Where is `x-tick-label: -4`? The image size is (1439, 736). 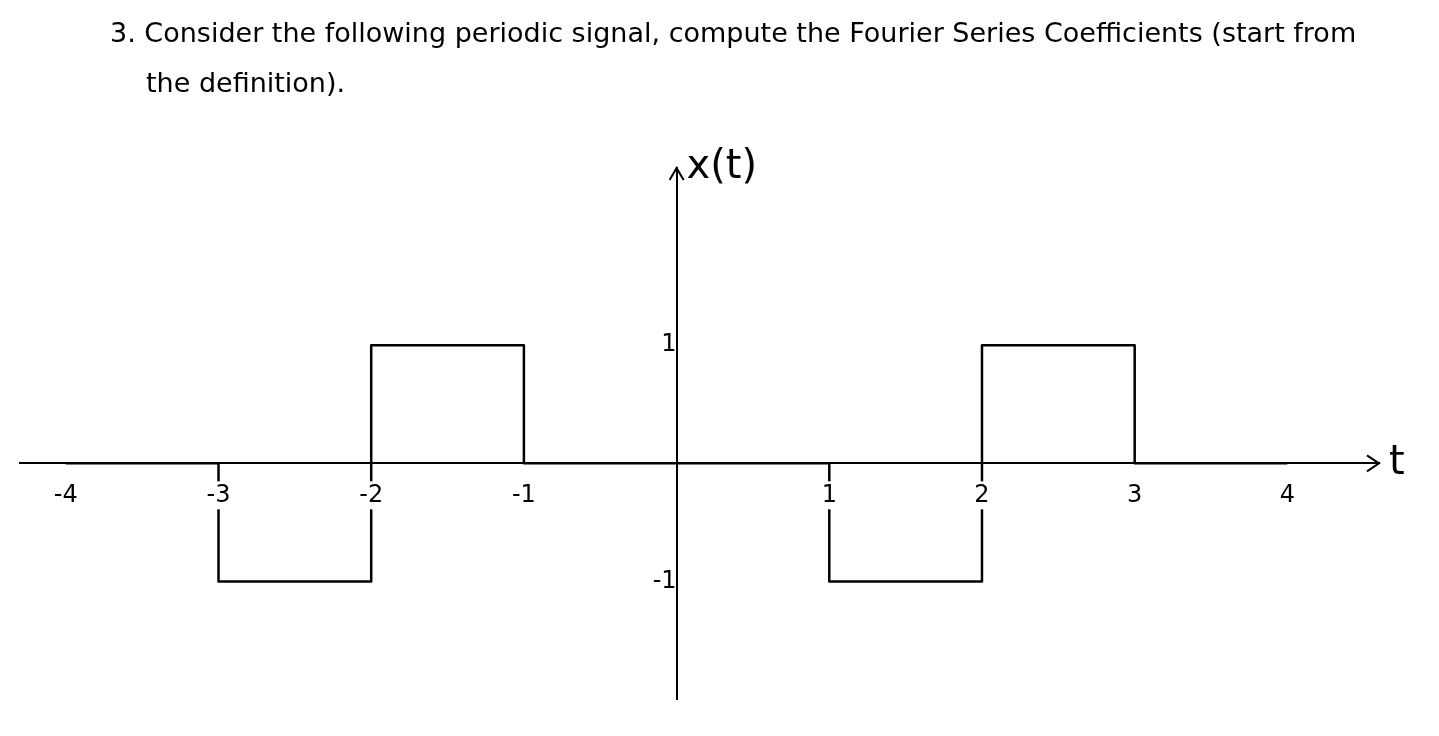
x-tick-label: -4 is located at coordinates (65, 493).